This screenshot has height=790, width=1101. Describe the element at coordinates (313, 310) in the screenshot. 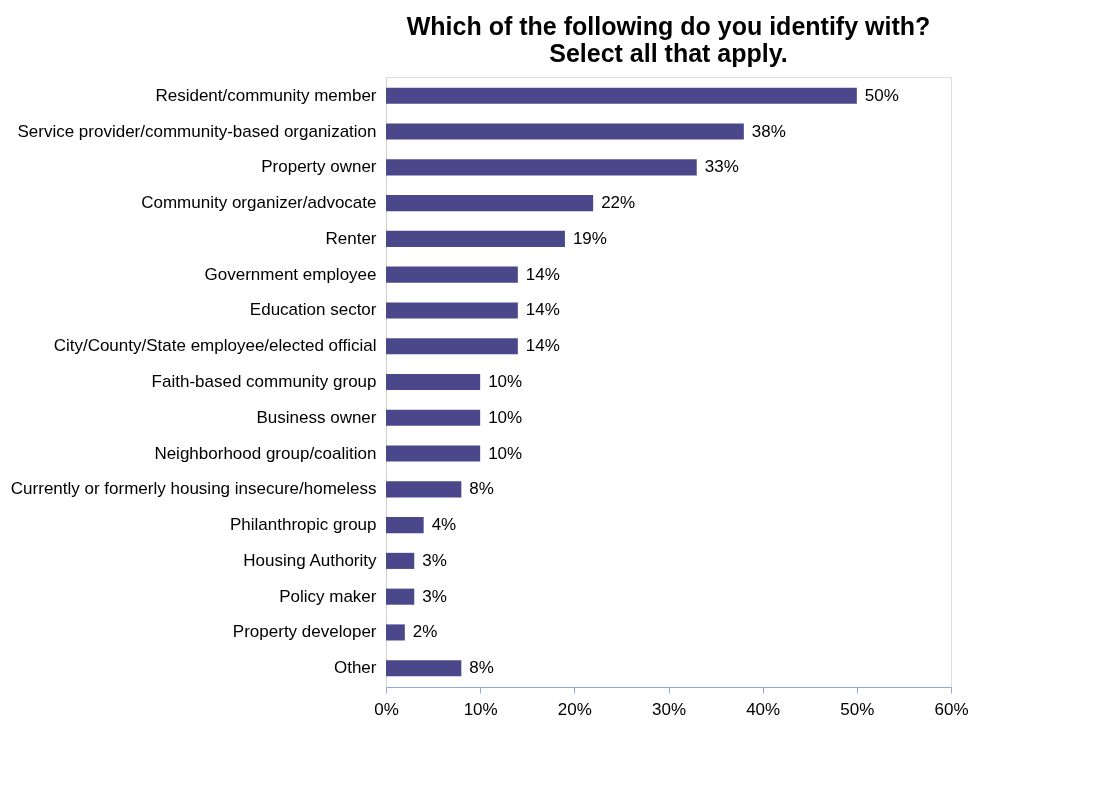

I see `y-tick-label: Education sector` at that location.